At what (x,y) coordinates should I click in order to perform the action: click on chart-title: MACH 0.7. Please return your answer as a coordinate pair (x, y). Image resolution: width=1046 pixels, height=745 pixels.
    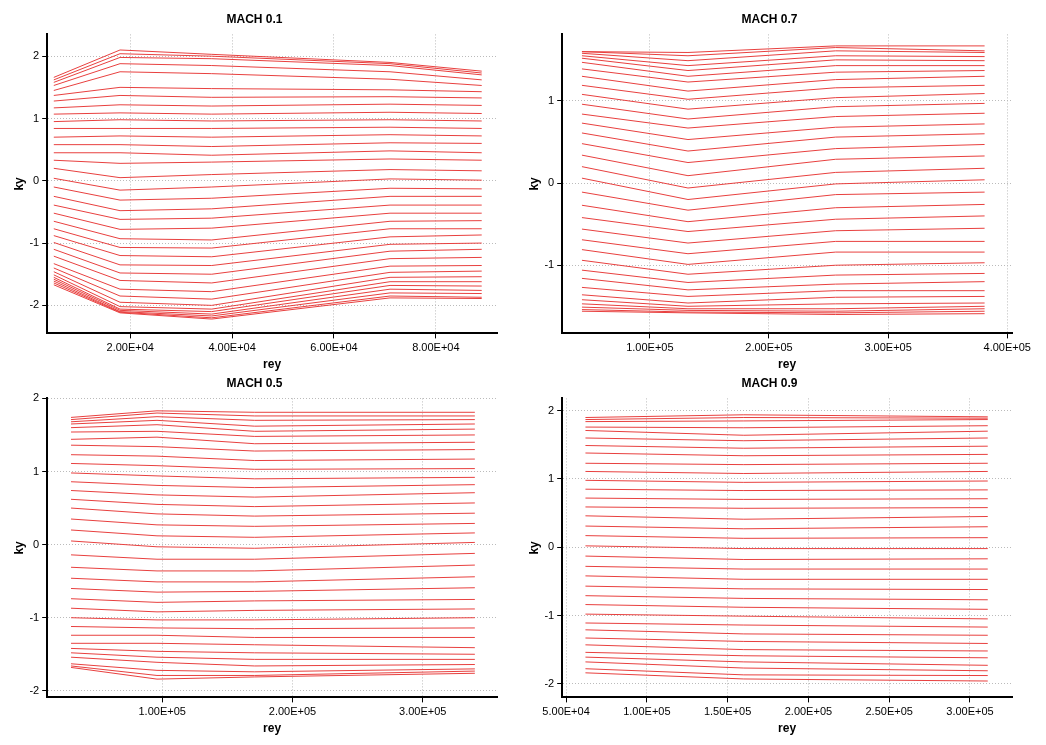
    Looking at the image, I should click on (769, 18).